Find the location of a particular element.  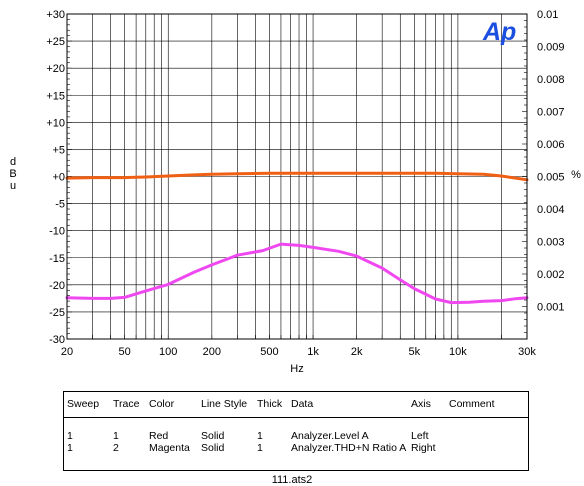

legend-divider is located at coordinates (296, 417).